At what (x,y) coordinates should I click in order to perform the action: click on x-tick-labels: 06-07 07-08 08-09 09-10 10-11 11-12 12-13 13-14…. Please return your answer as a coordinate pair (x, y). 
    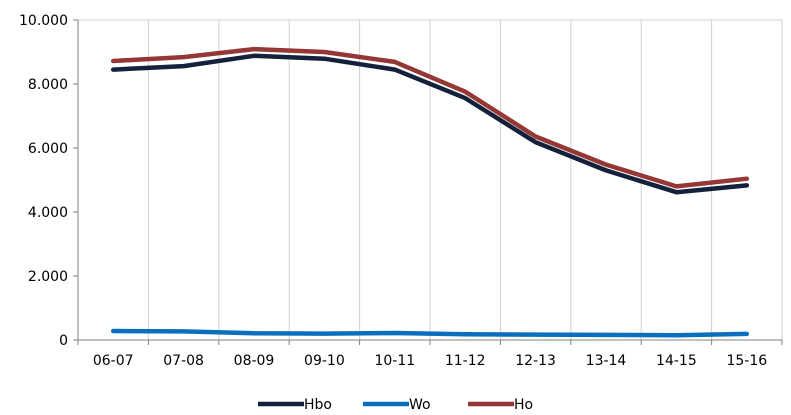
    Looking at the image, I should click on (430, 361).